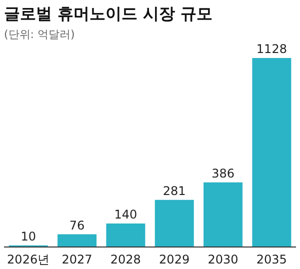 This screenshot has width=300, height=269. What do you see at coordinates (77, 259) in the screenshot?
I see `x-tick-label: 2027` at bounding box center [77, 259].